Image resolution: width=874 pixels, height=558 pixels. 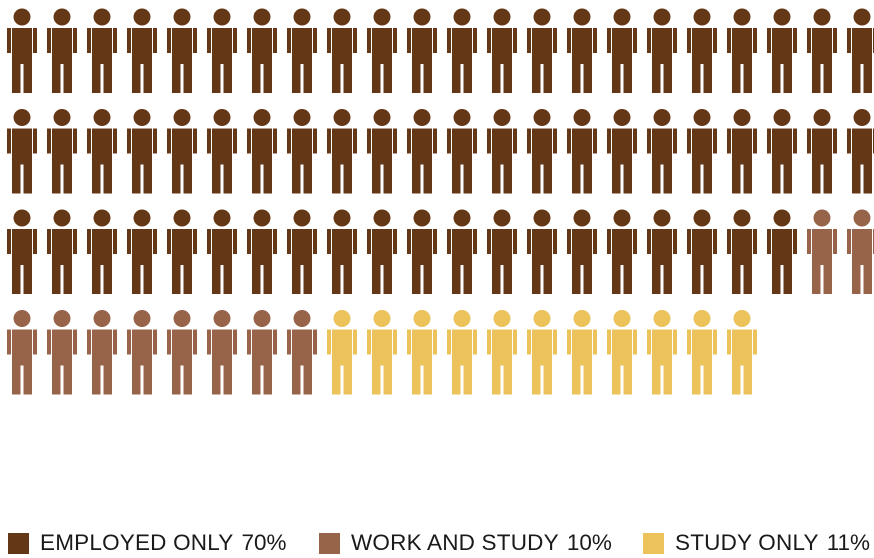 I want to click on legend-item: STUDY ONLY 11%, so click(x=756, y=543).